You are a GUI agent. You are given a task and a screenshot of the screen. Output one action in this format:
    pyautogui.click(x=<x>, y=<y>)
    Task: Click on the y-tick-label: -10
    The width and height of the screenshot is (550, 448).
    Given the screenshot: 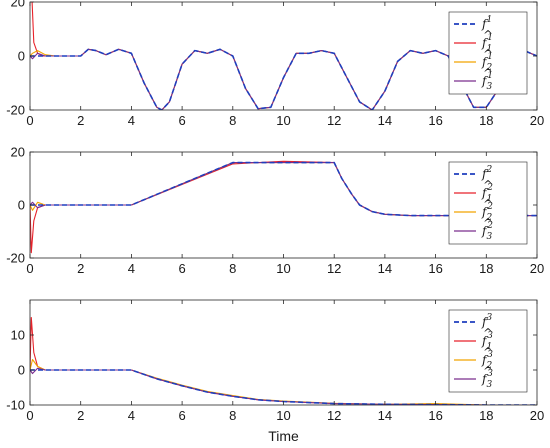 What is the action you would take?
    pyautogui.click(x=15, y=405)
    